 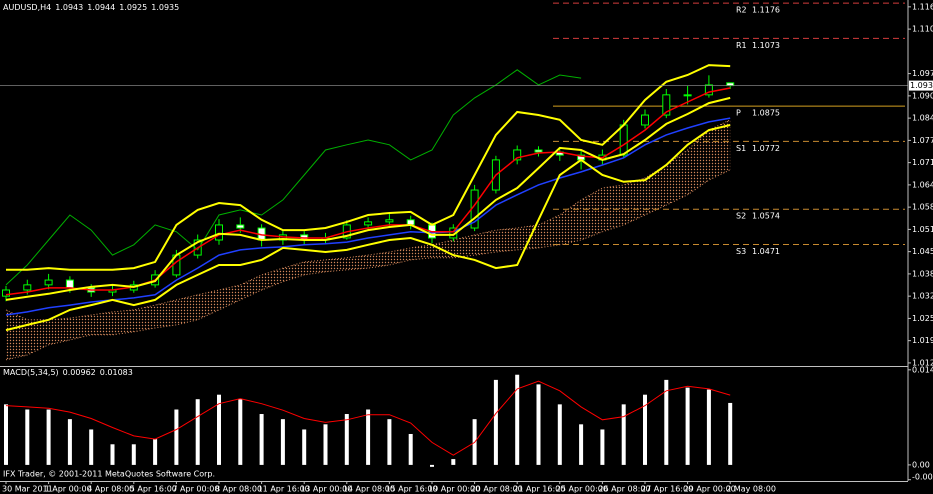 I want to click on x-tick-label: 29 Apr 00:00, so click(x=710, y=489).